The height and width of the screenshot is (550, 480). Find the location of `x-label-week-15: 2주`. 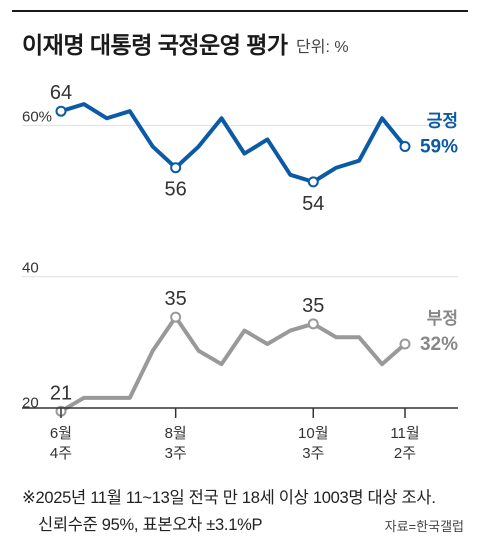

x-label-week-15: 2주 is located at coordinates (405, 453).